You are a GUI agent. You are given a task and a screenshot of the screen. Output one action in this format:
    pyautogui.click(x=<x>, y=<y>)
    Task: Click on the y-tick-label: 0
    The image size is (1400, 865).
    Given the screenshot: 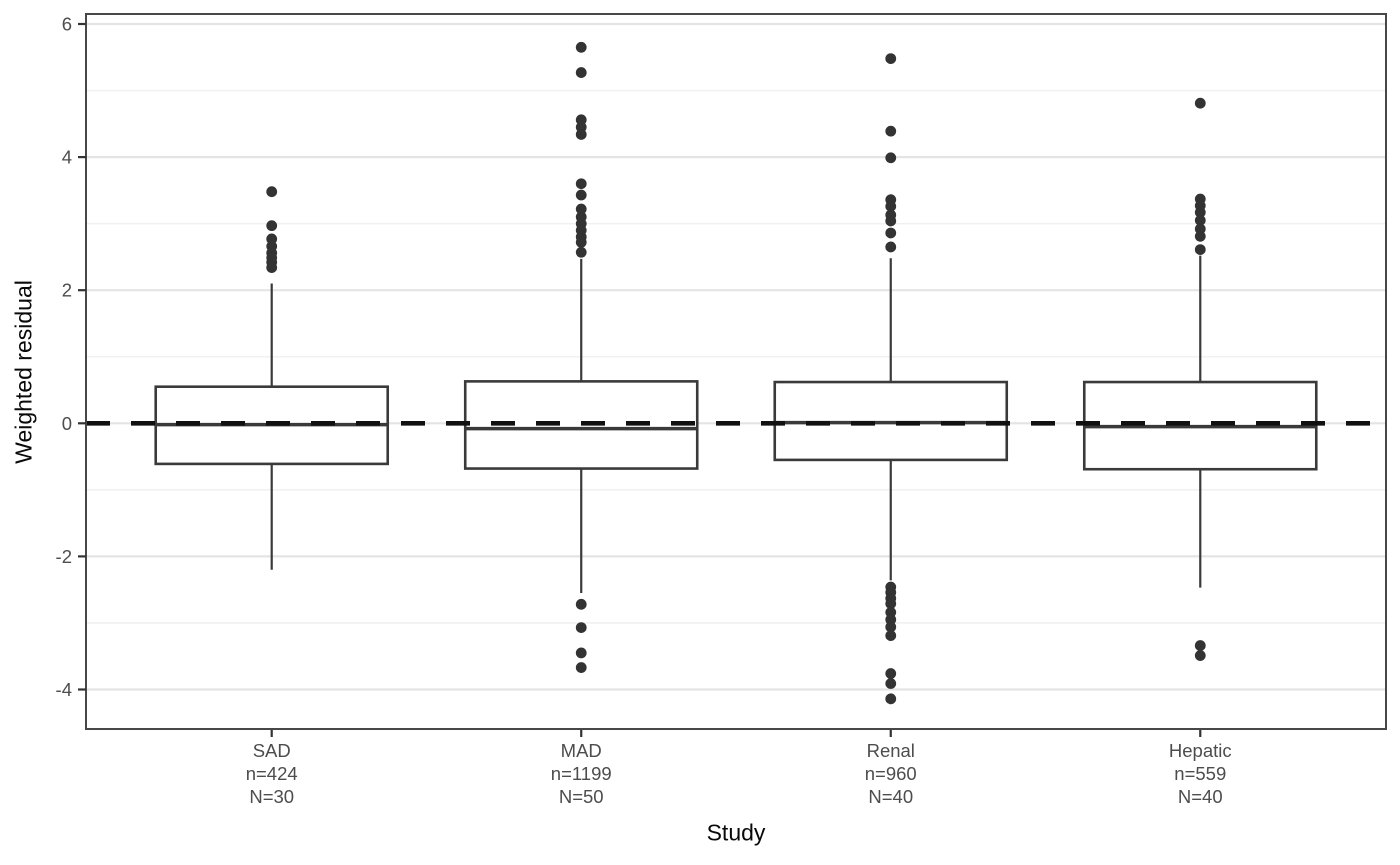 What is the action you would take?
    pyautogui.click(x=67, y=423)
    